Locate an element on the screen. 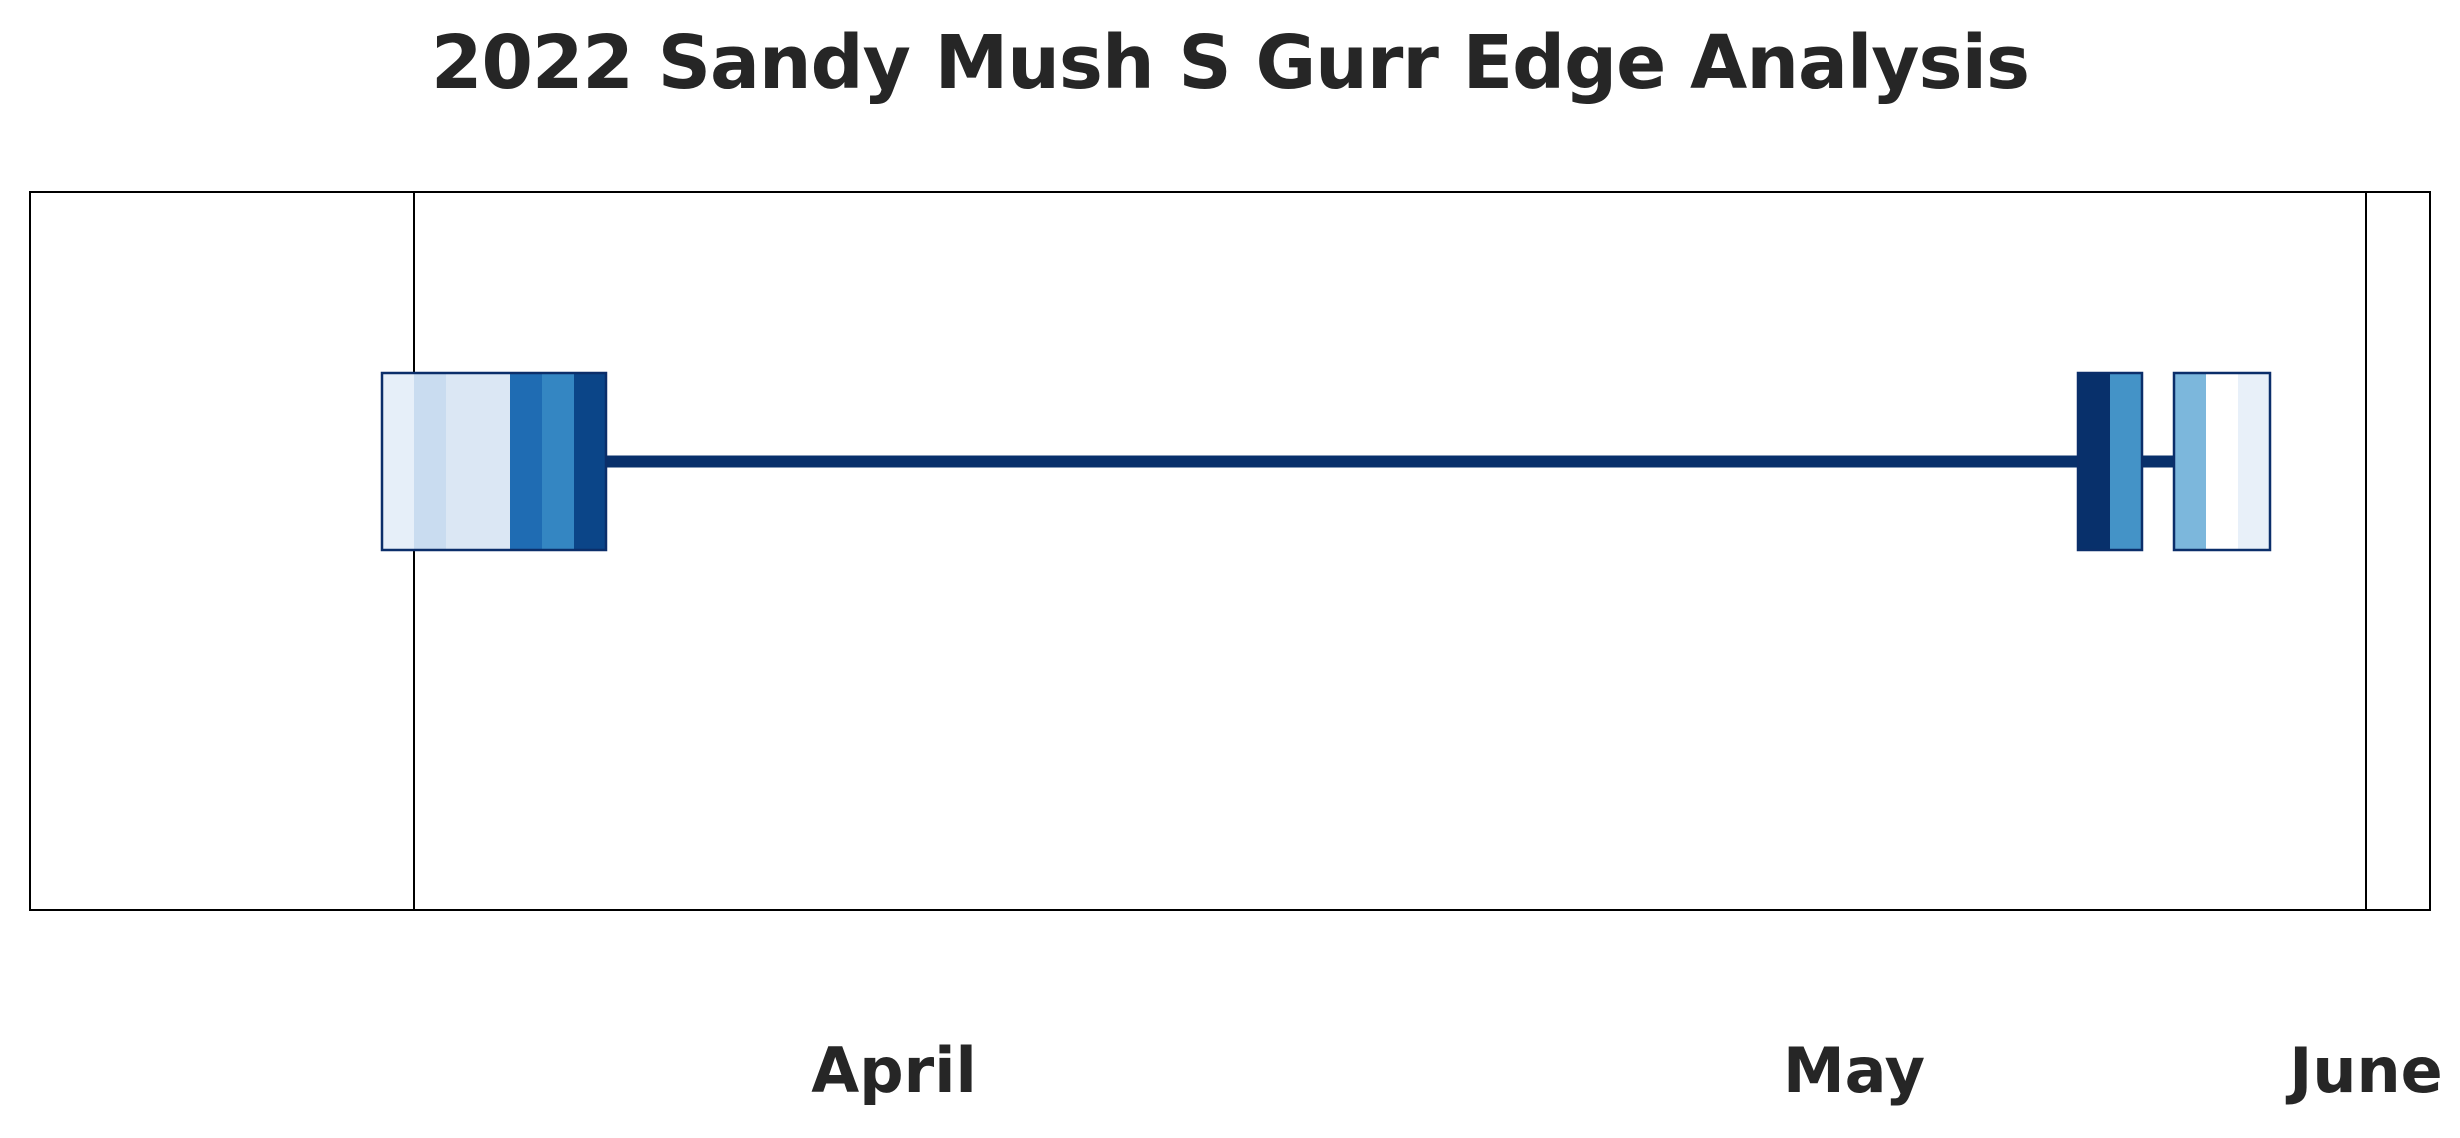 The image size is (2460, 1138). month-label-june: June is located at coordinates (2363, 1070).